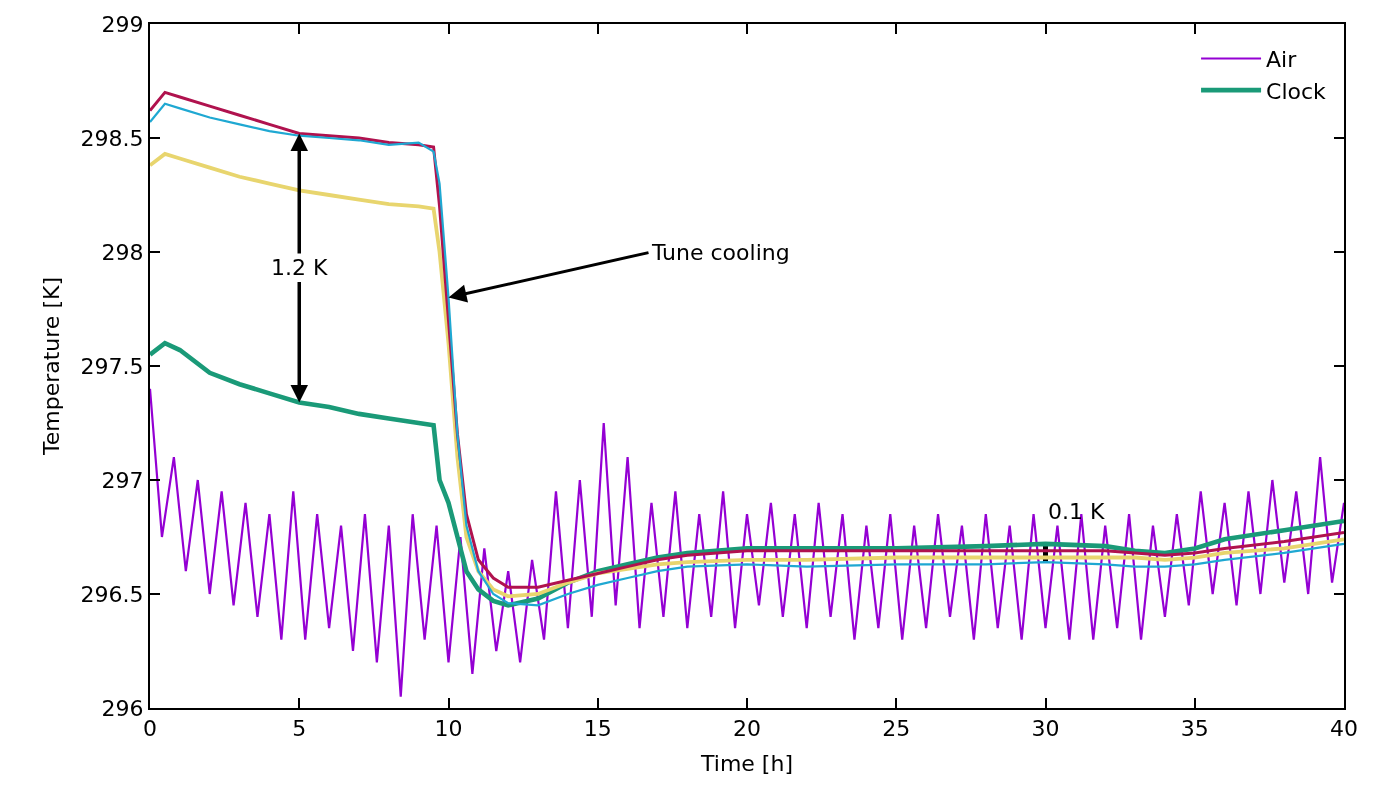 This screenshot has width=1374, height=798. I want to click on y-axis-title: Temperature [K], so click(51, 366).